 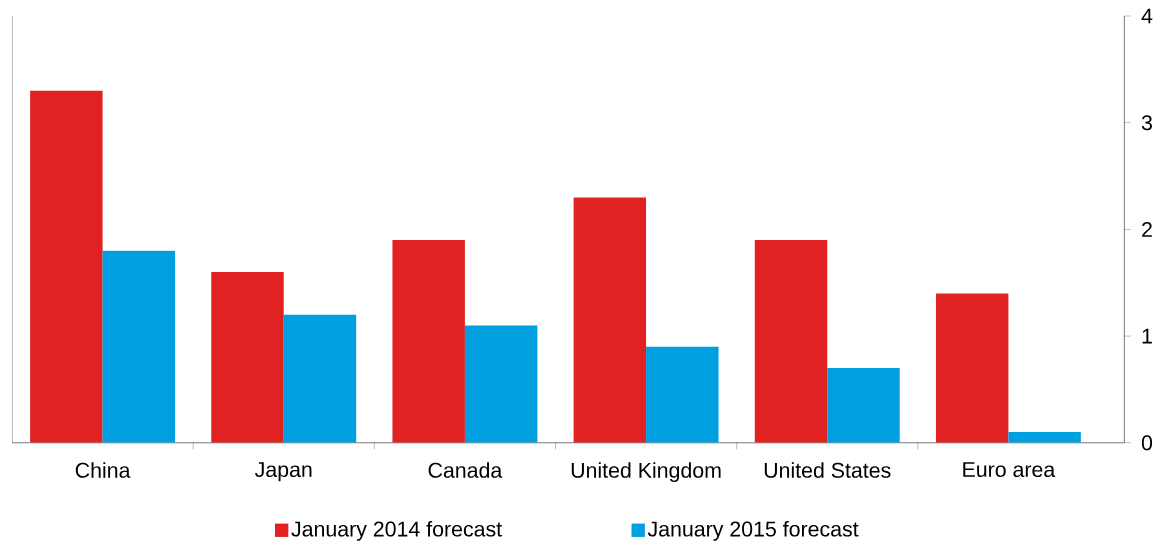 What do you see at coordinates (827, 470) in the screenshot?
I see `x-tick-label: United States` at bounding box center [827, 470].